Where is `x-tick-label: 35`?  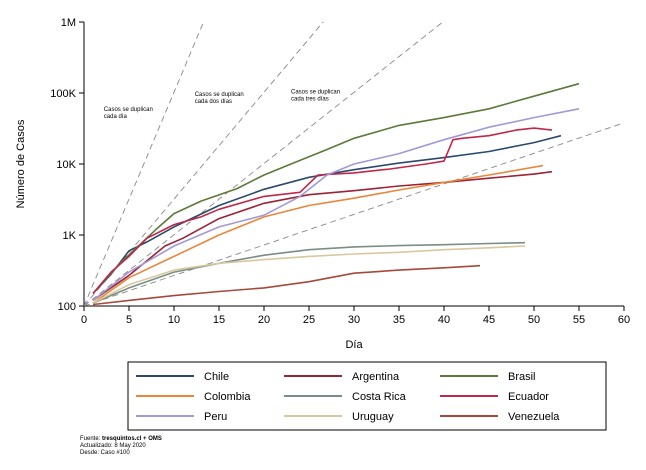 x-tick-label: 35 is located at coordinates (399, 320).